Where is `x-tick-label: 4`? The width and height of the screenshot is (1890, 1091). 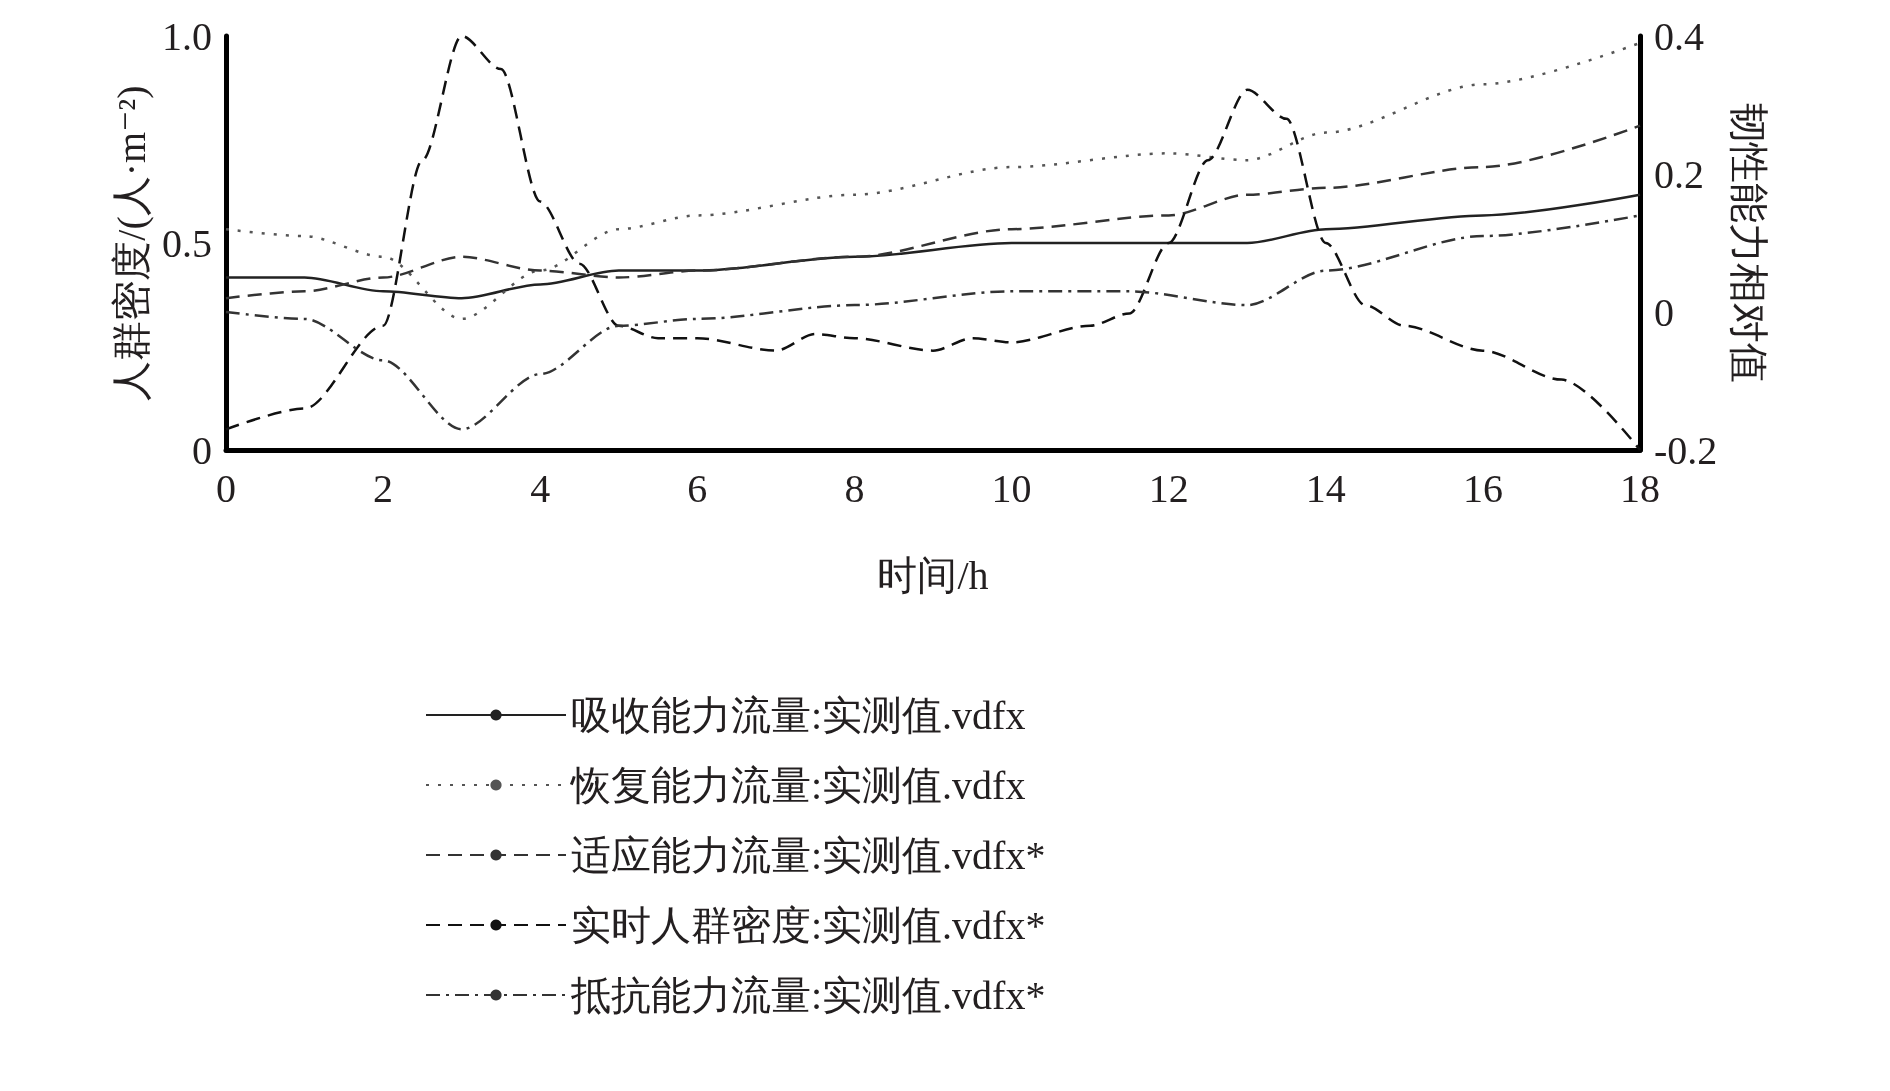 x-tick-label: 4 is located at coordinates (540, 488).